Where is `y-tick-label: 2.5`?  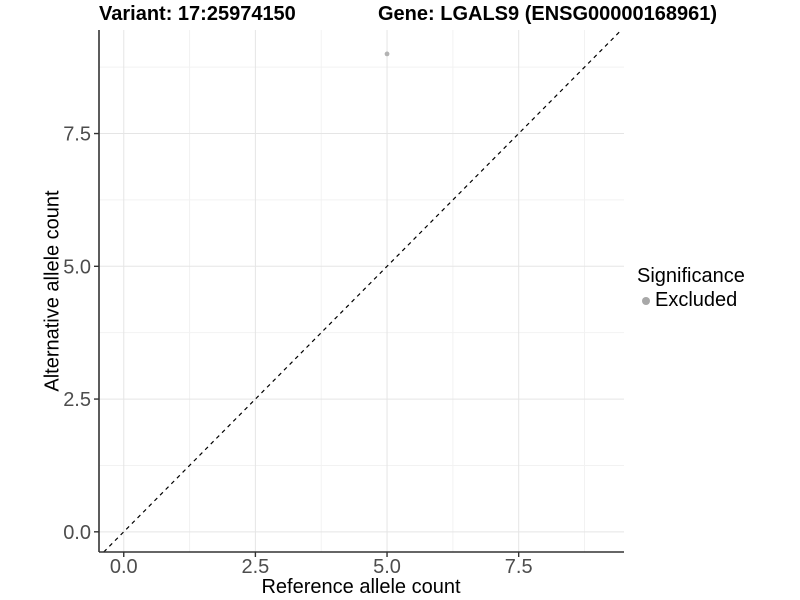 y-tick-label: 2.5 is located at coordinates (77, 400).